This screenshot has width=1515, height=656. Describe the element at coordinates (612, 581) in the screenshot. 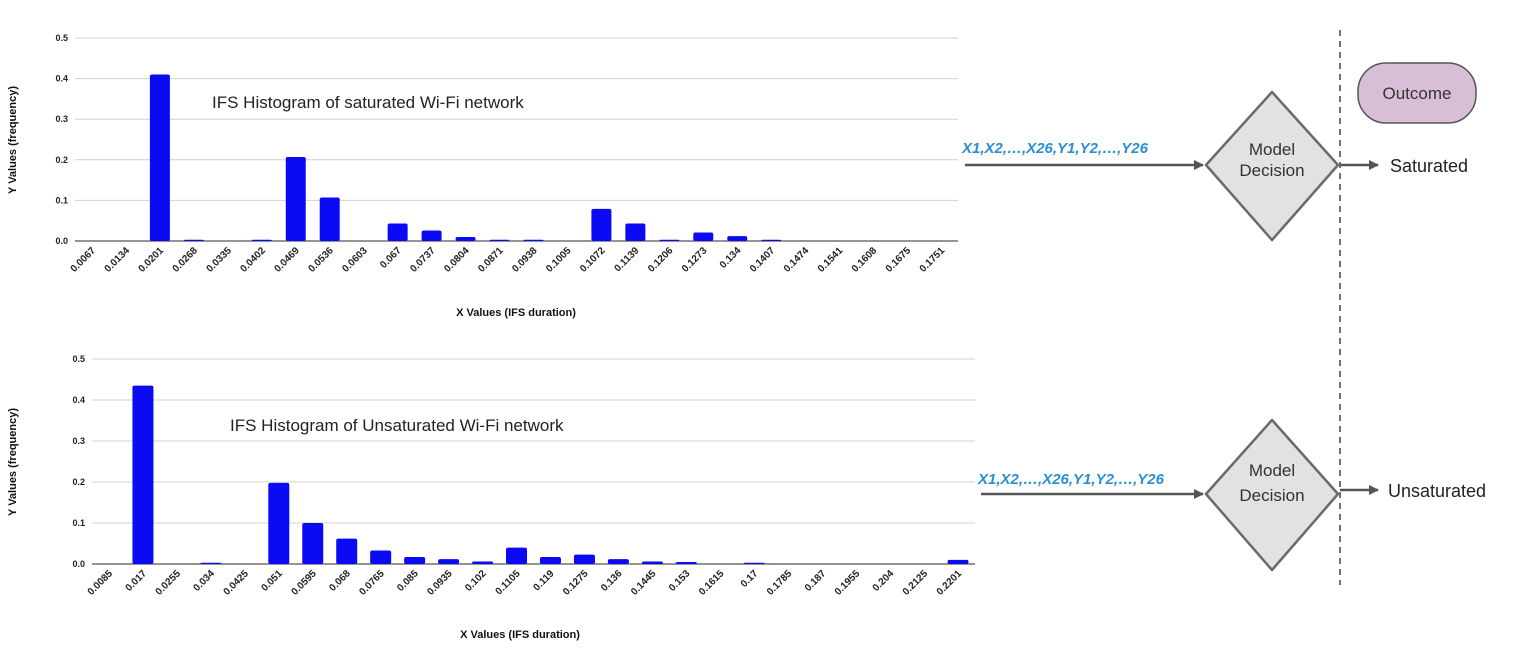

I see `x-tick-label: 0.136` at that location.